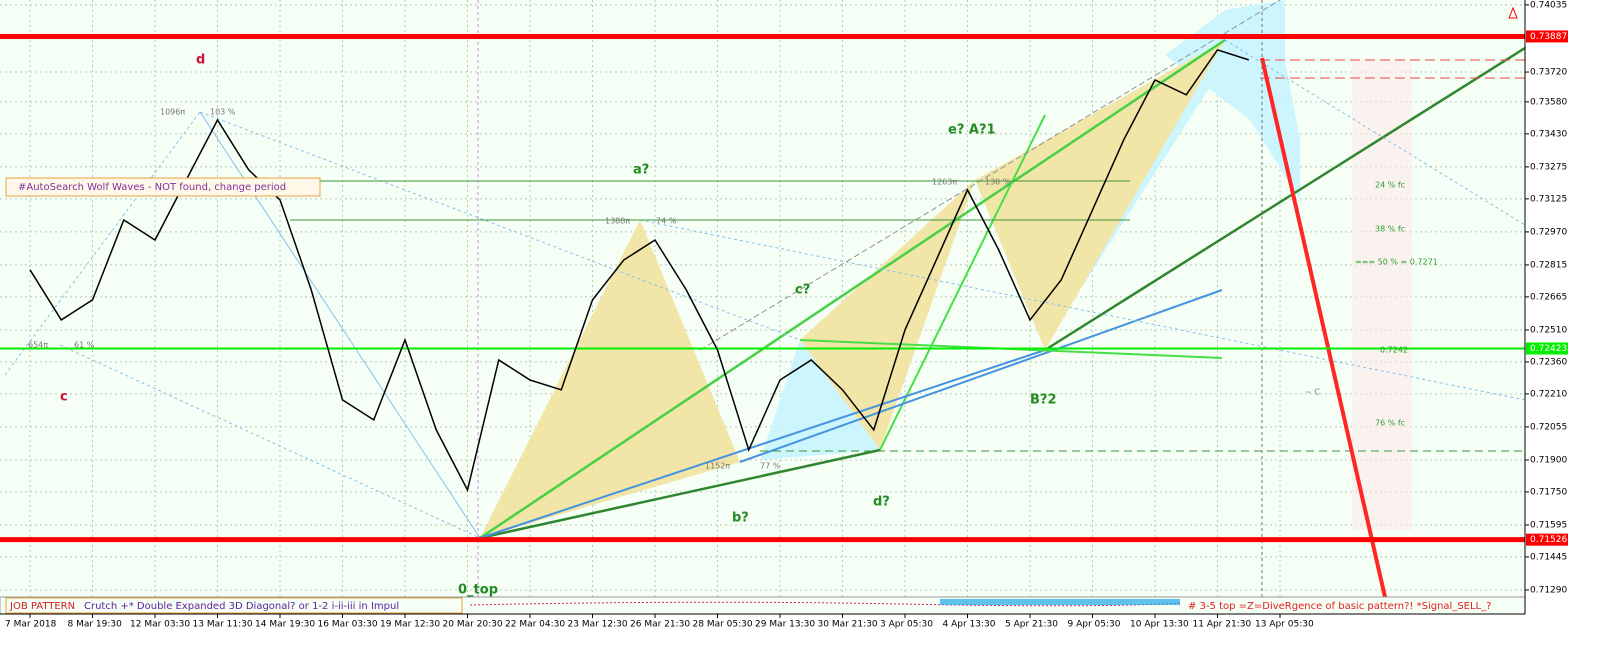  Describe the element at coordinates (473, 625) in the screenshot. I see `x-tick-label: 20 Mar 20:30` at that location.